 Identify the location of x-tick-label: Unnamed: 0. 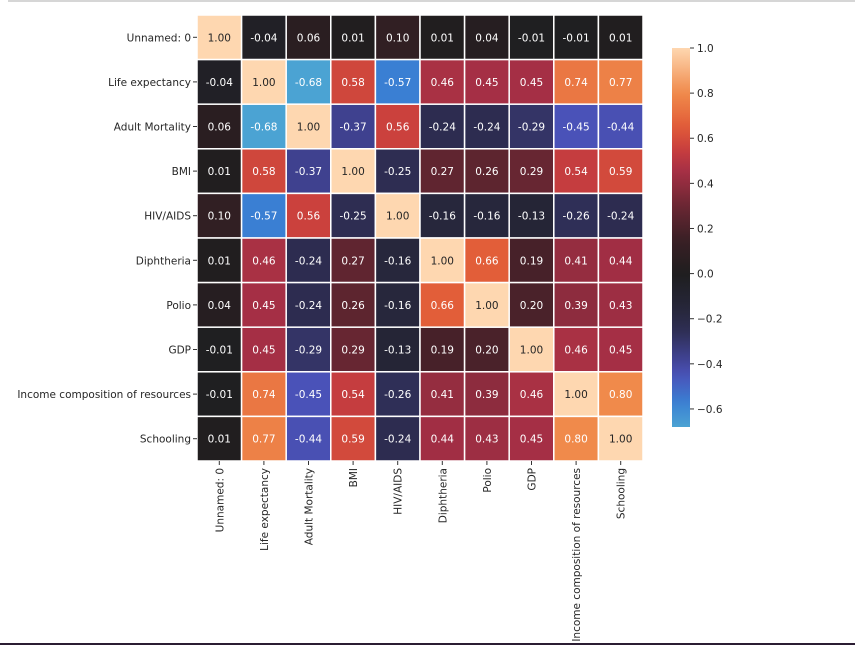
(220, 500).